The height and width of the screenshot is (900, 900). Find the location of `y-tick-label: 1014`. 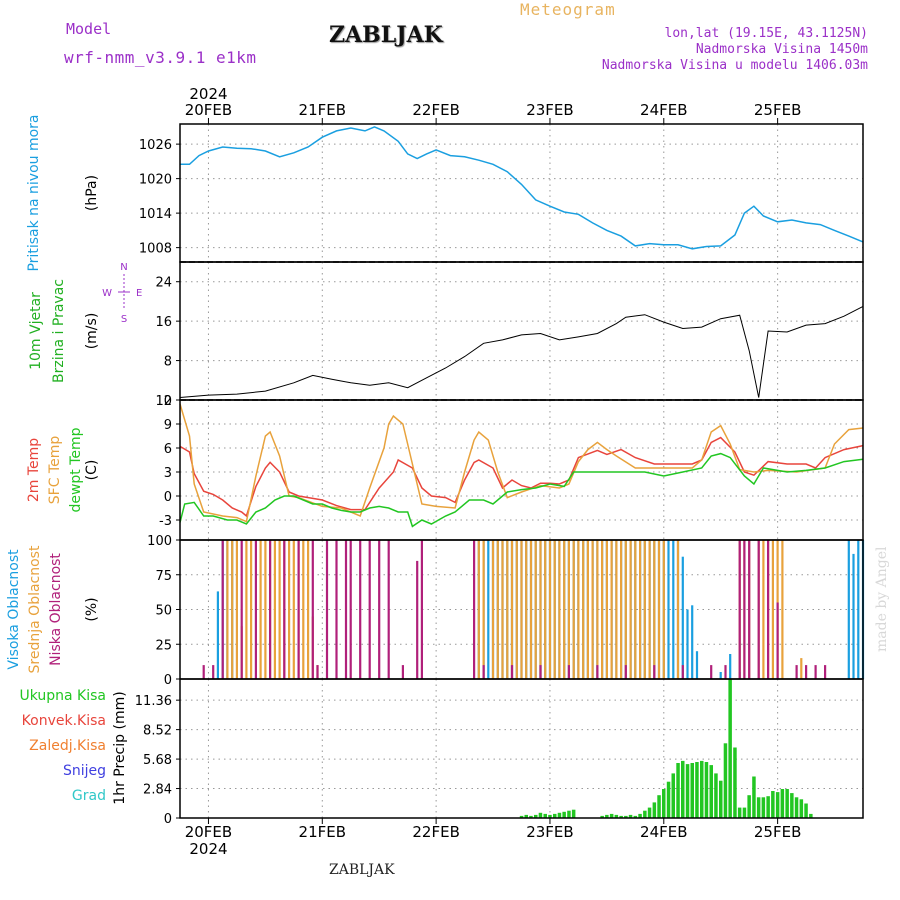

y-tick-label: 1014 is located at coordinates (155, 214).